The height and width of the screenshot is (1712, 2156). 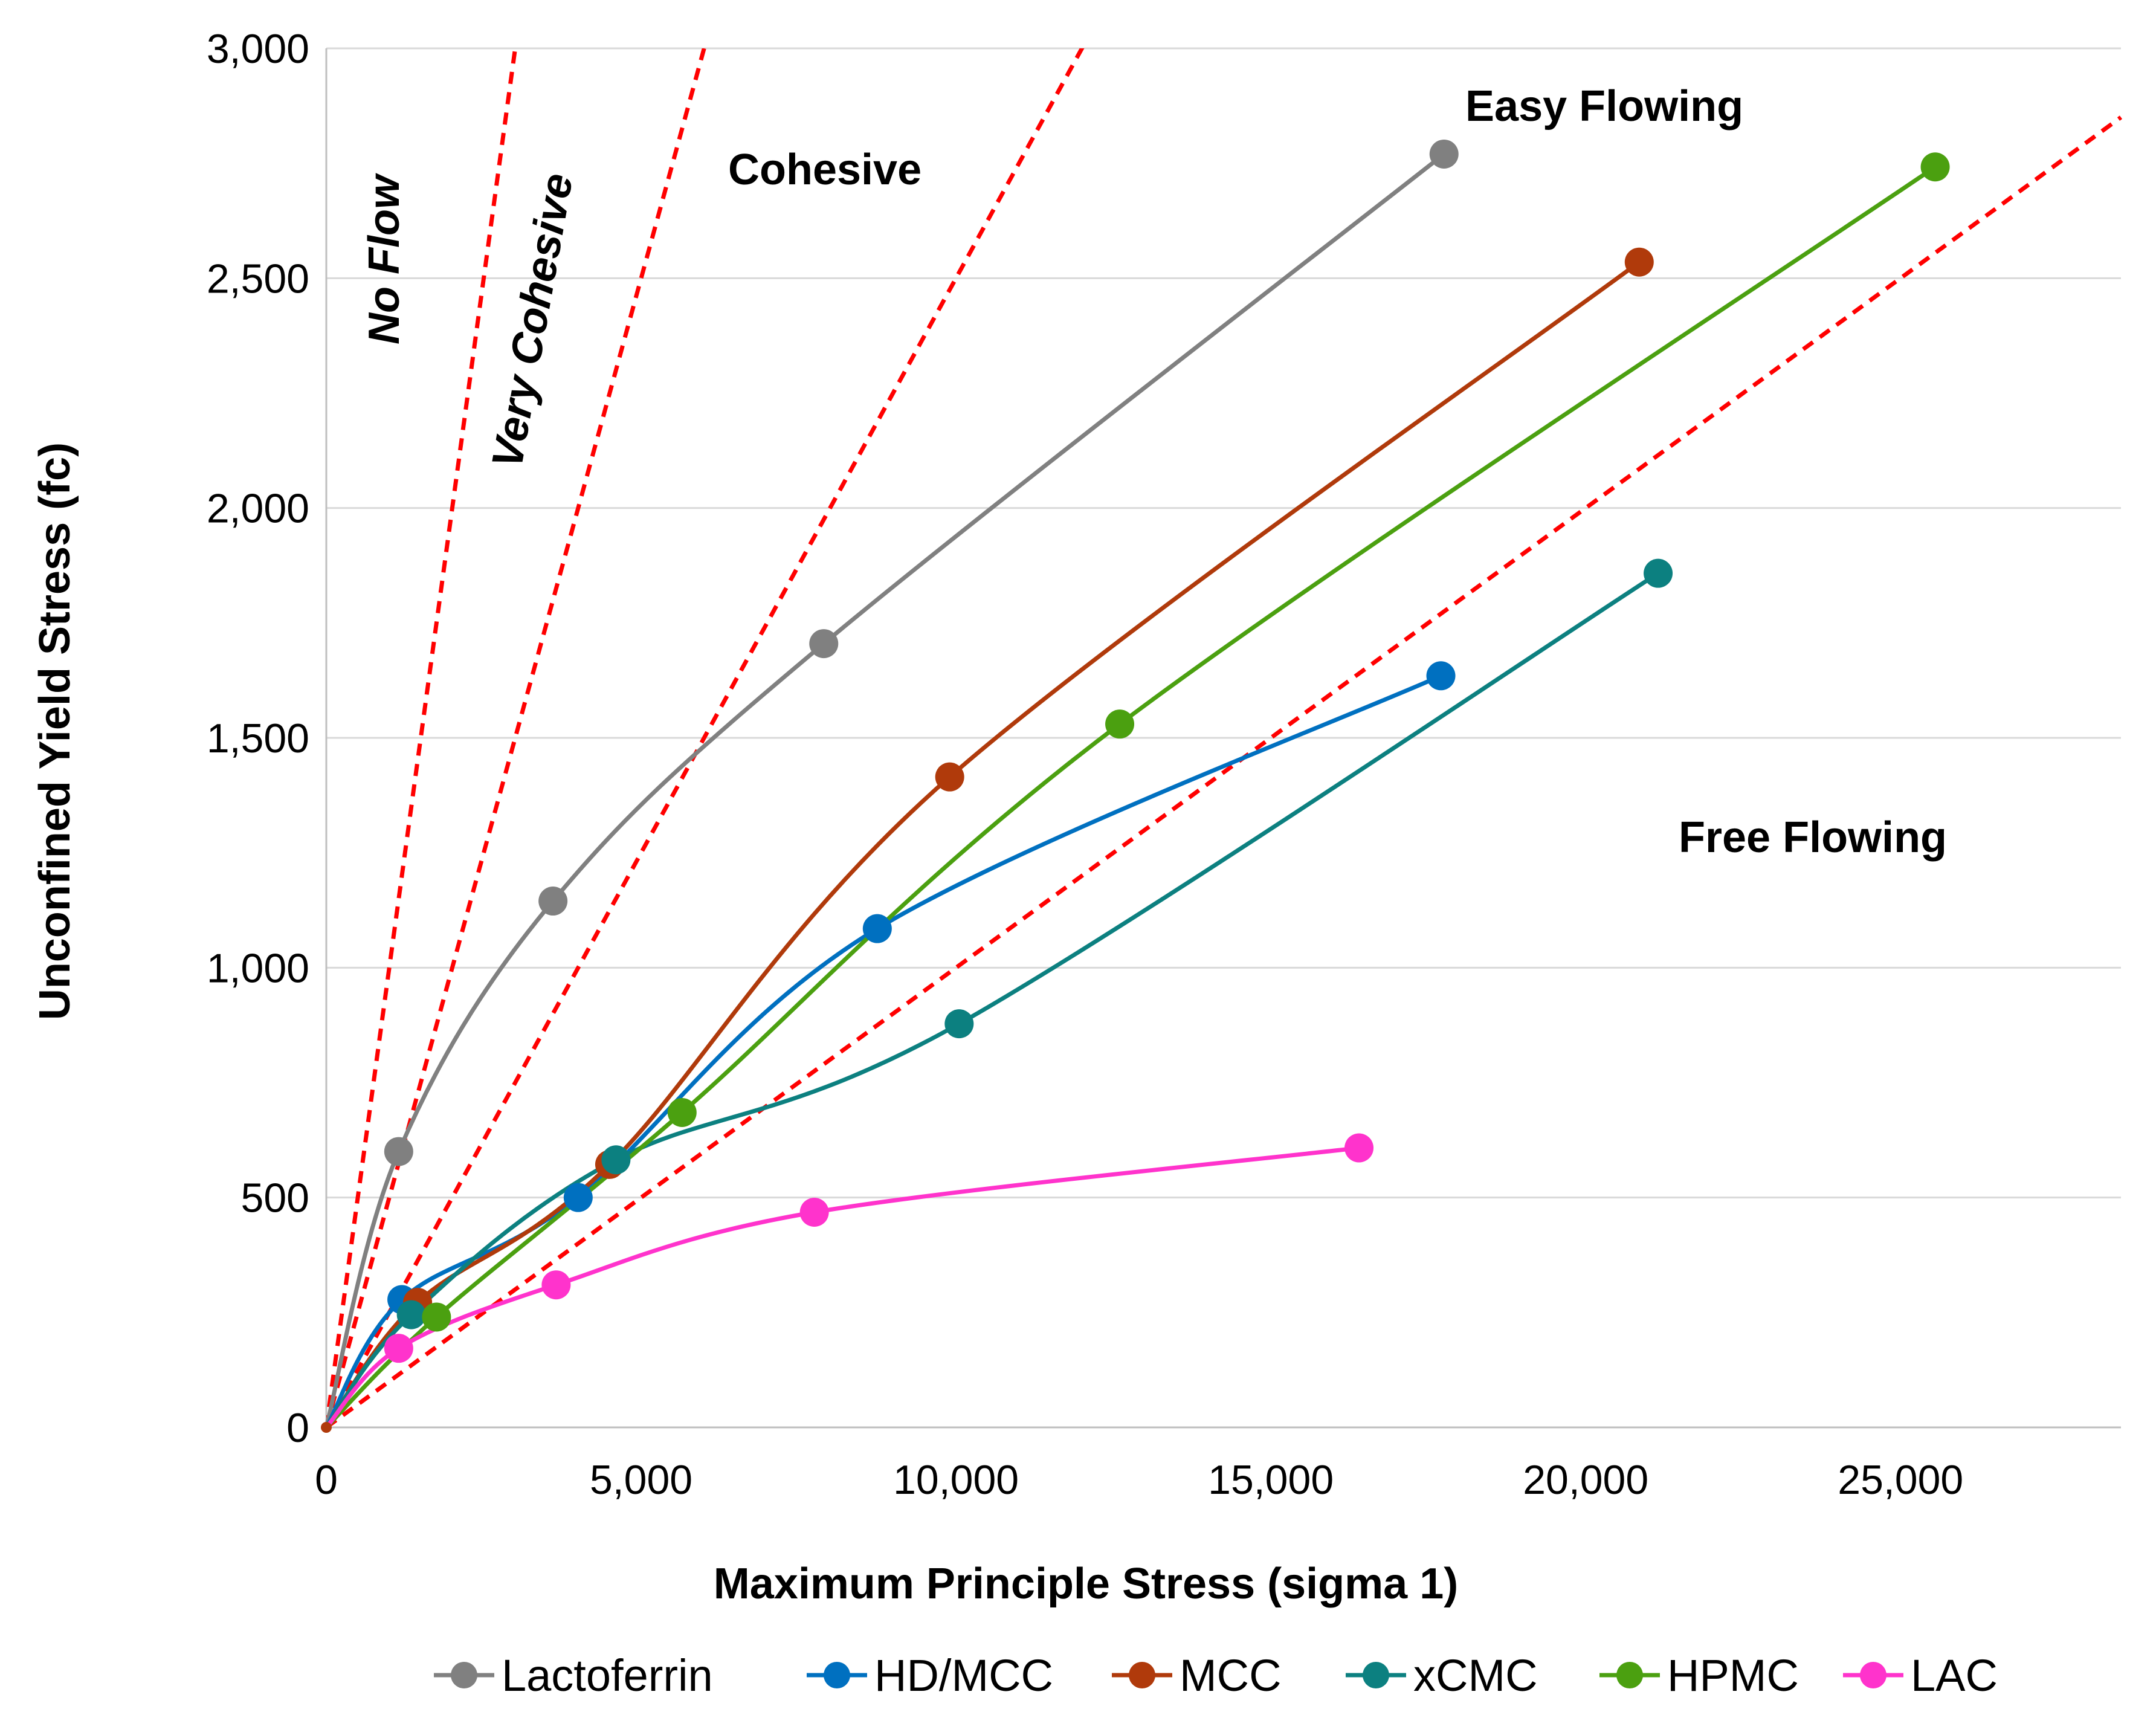 What do you see at coordinates (258, 738) in the screenshot?
I see `y-tick-label: 1,500` at bounding box center [258, 738].